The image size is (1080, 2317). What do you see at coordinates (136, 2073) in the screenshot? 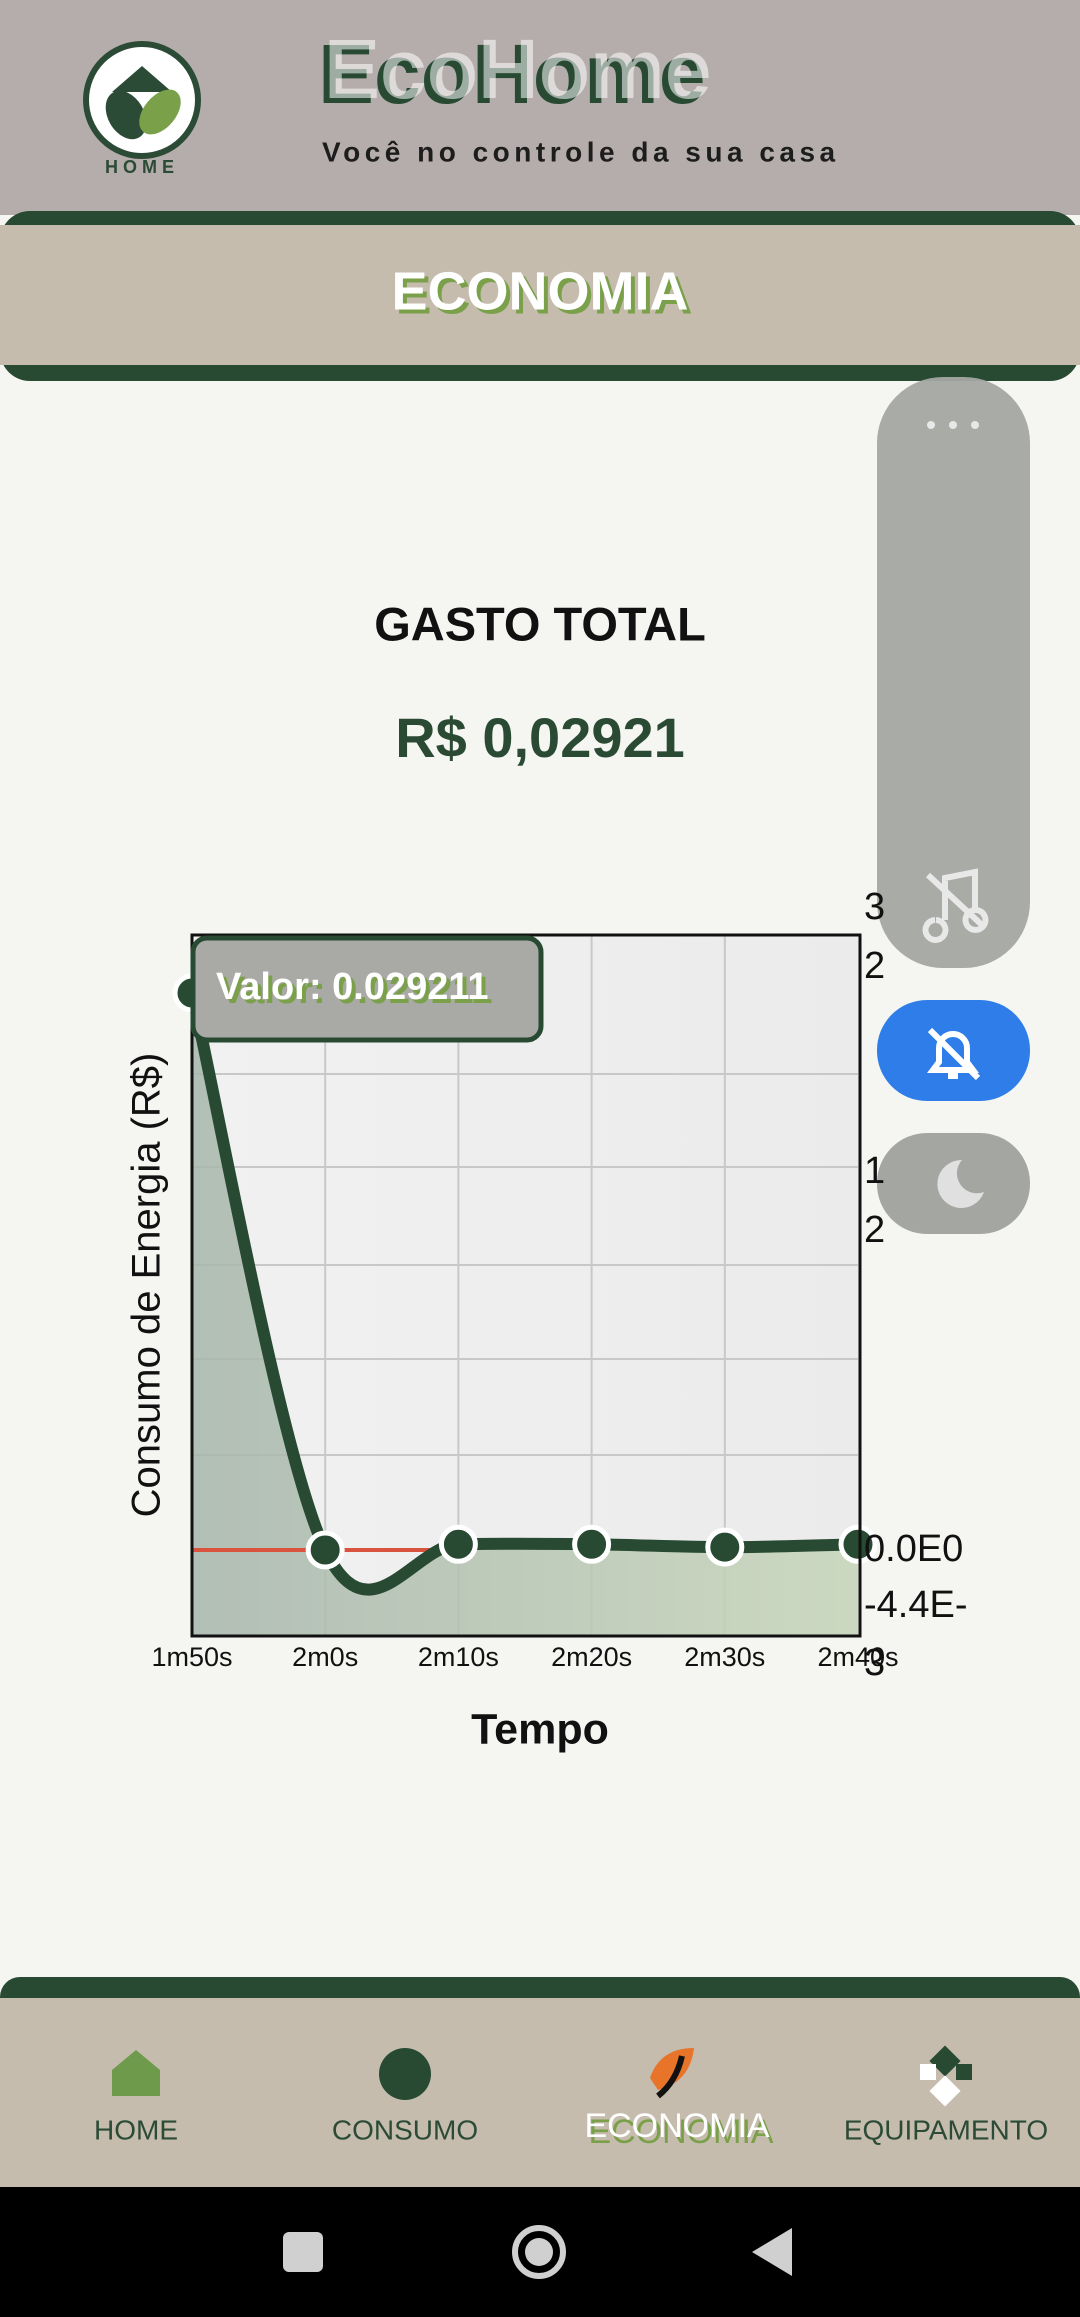
I see `home-icon` at bounding box center [136, 2073].